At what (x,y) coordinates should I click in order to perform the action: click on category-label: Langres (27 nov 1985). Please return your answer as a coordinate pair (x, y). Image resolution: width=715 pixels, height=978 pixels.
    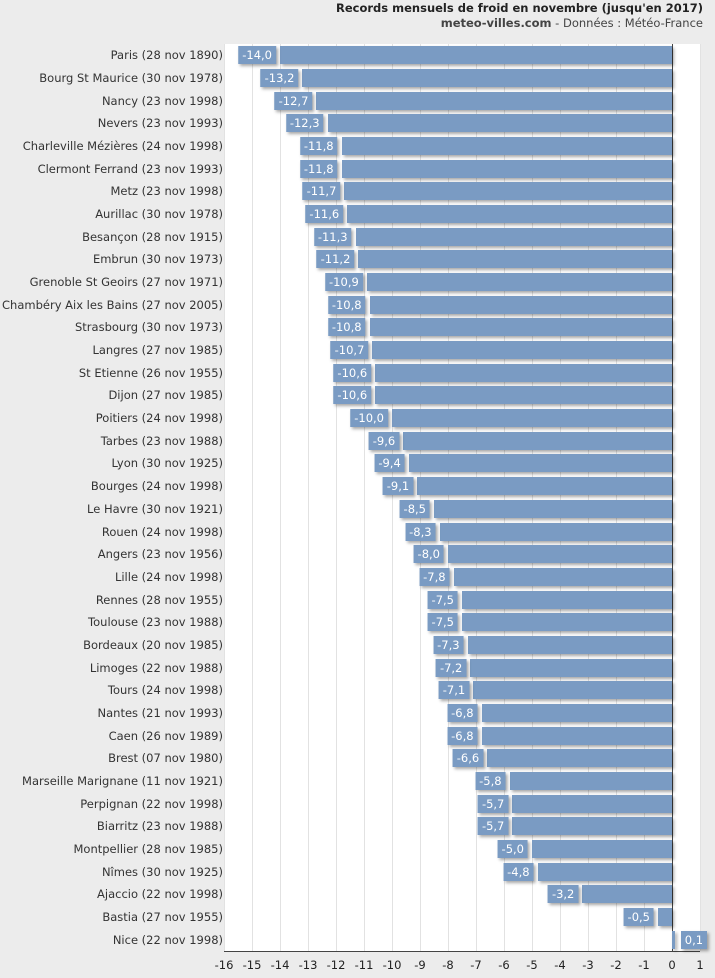
    Looking at the image, I should click on (157, 350).